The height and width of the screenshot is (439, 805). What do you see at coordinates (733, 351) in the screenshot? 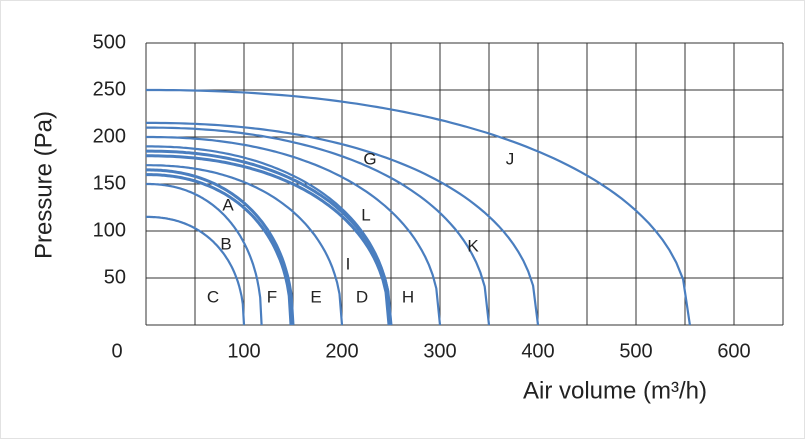
I see `x-tick-label: 600` at bounding box center [733, 351].